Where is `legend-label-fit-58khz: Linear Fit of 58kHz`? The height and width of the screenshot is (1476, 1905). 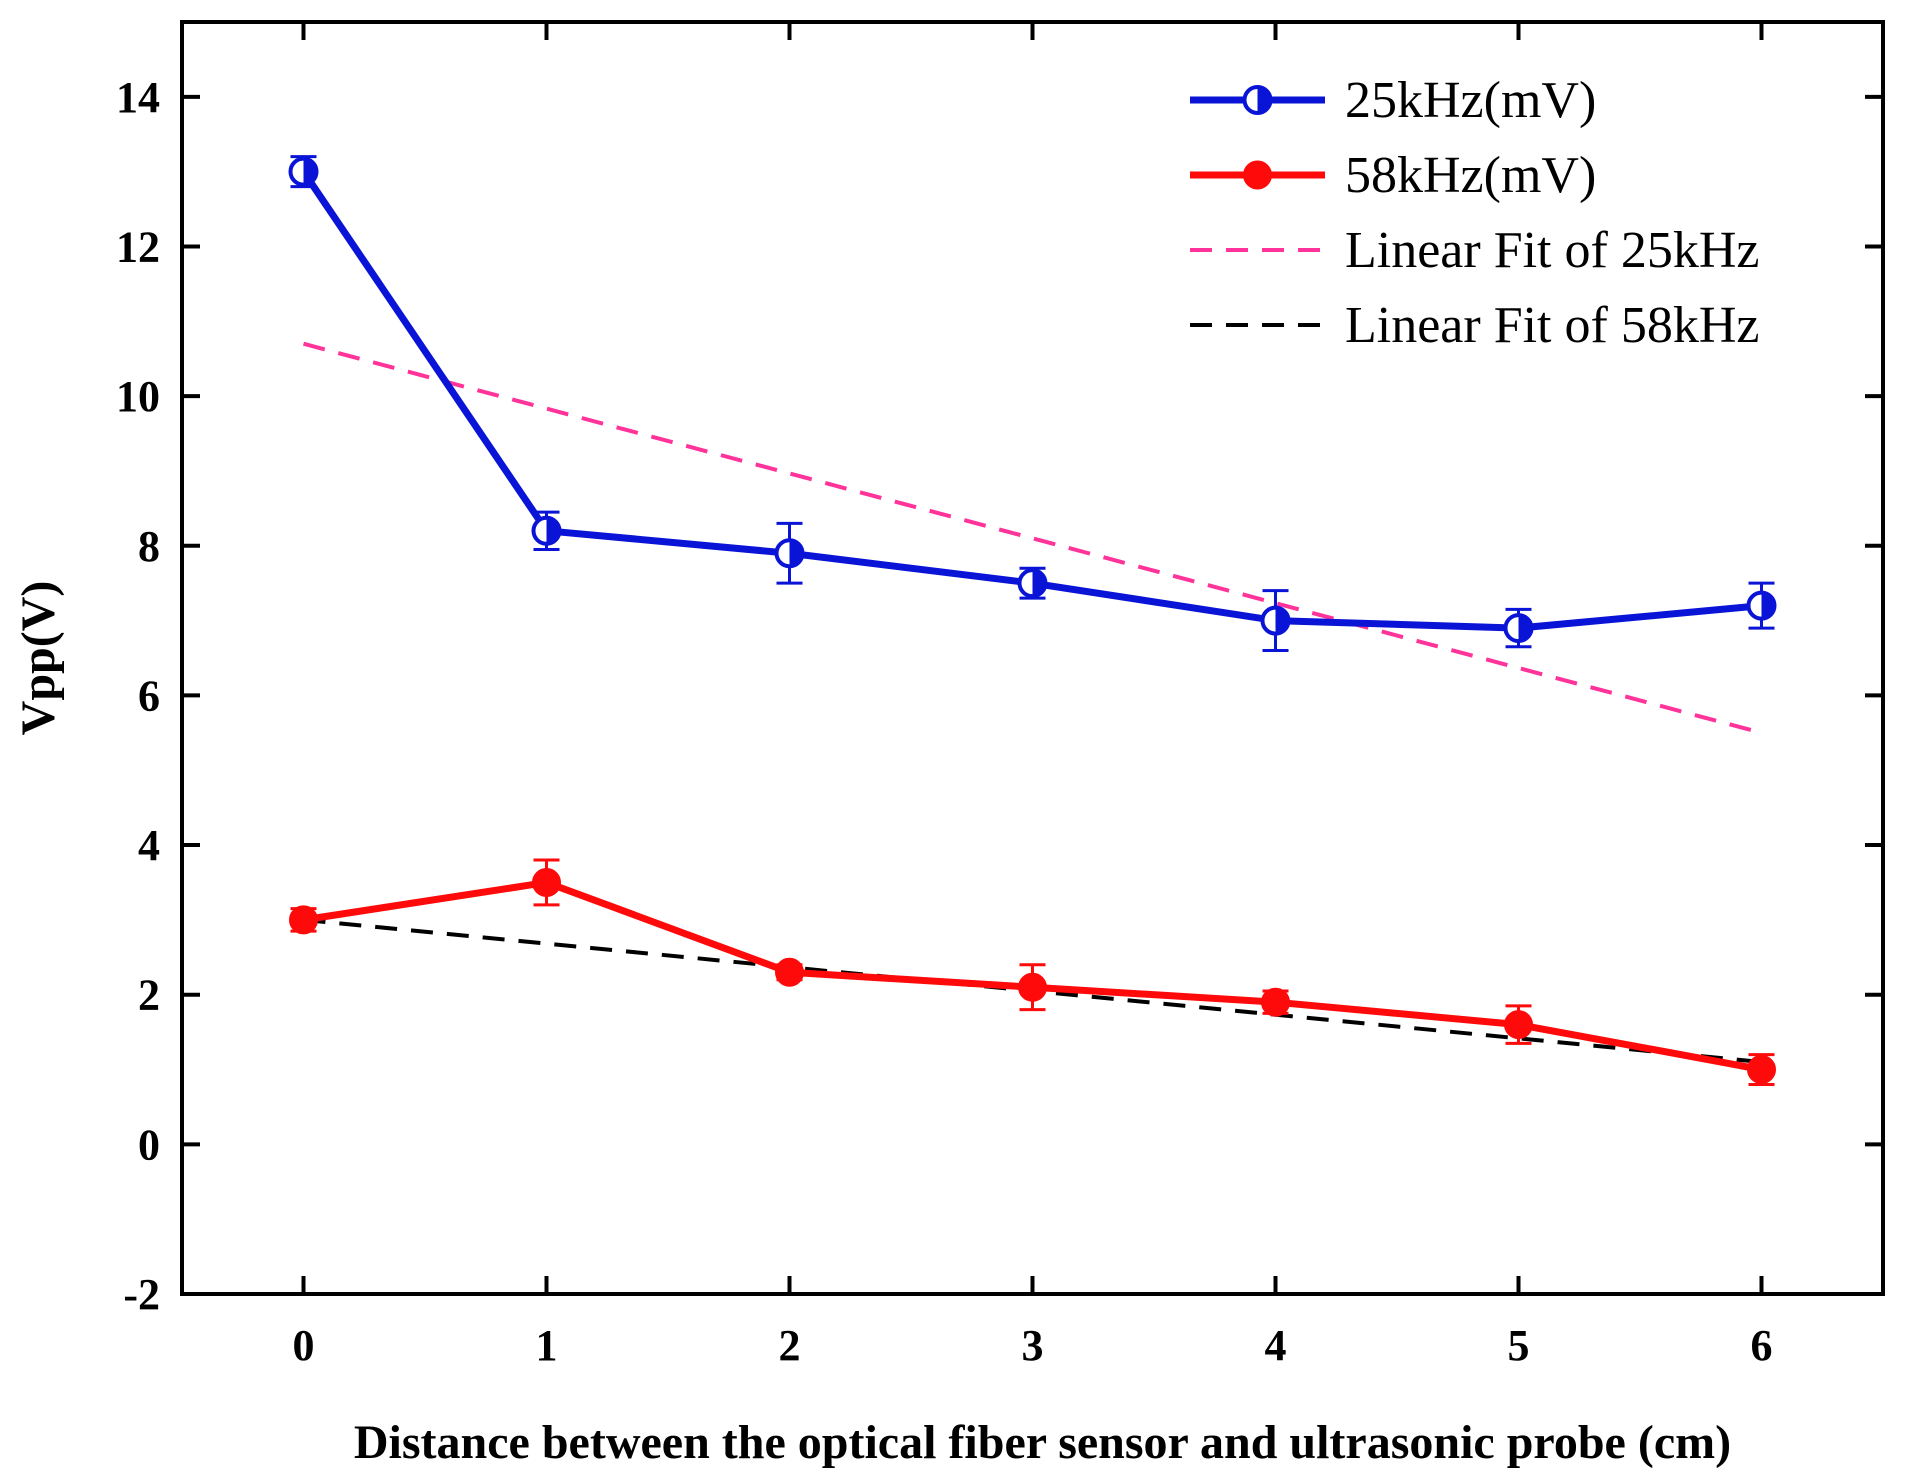
legend-label-fit-58khz: Linear Fit of 58kHz is located at coordinates (1552, 325).